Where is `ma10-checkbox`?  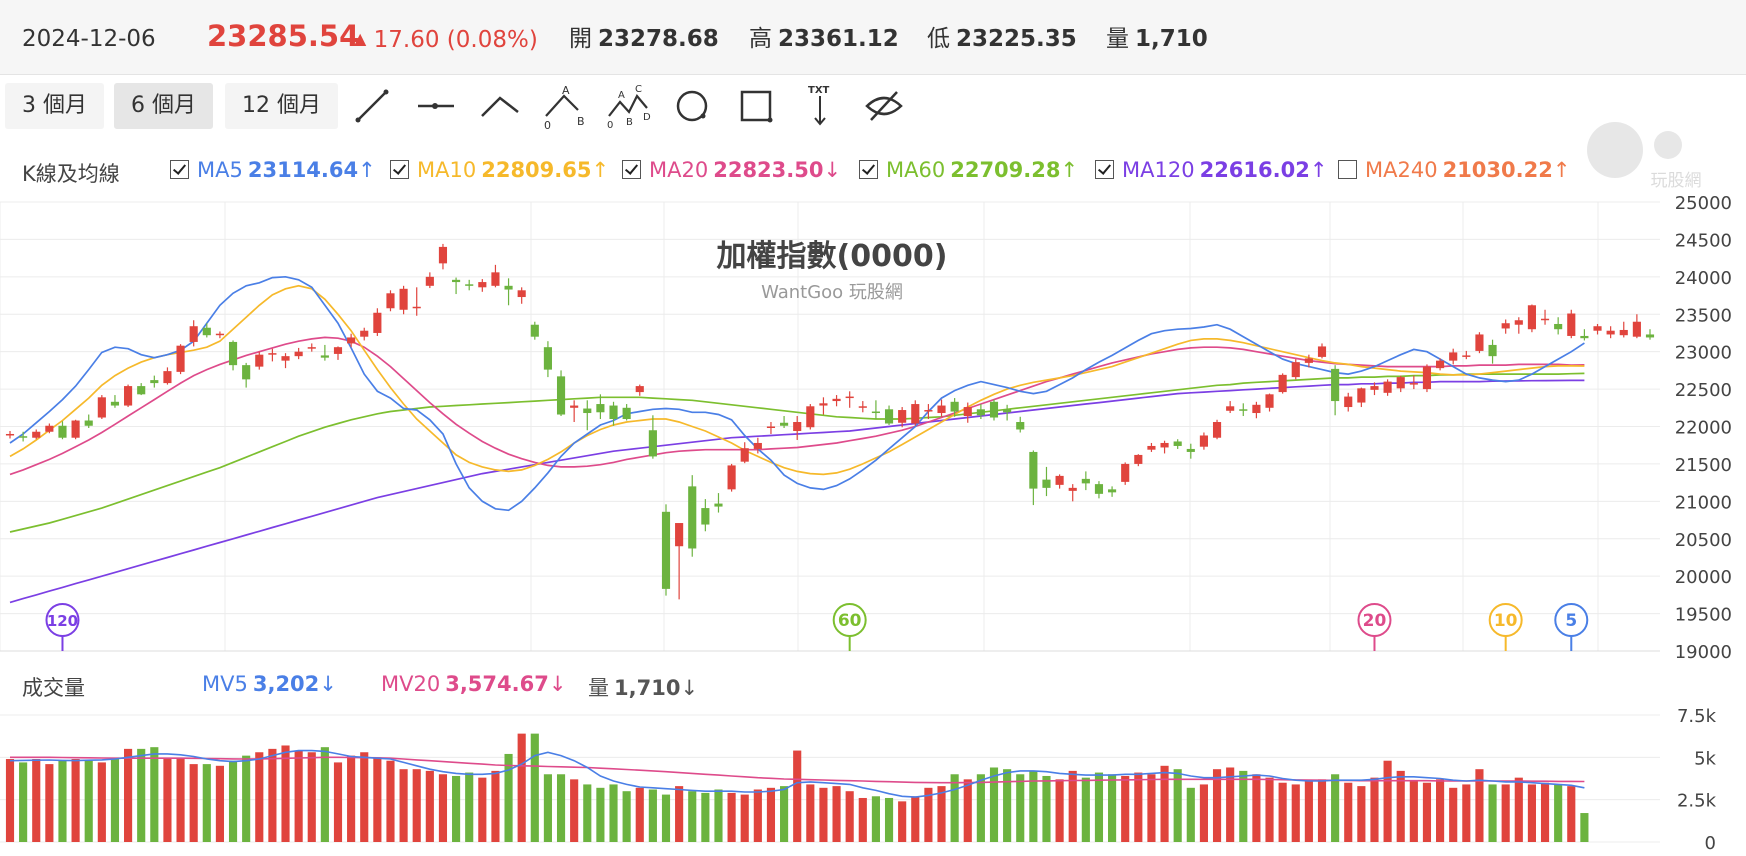
ma10-checkbox is located at coordinates (399, 169).